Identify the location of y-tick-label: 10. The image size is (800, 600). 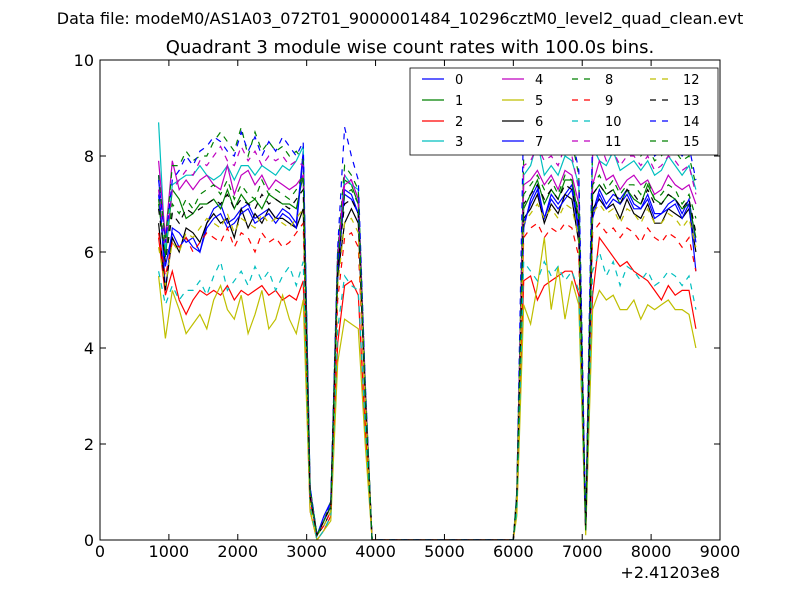
(84, 60).